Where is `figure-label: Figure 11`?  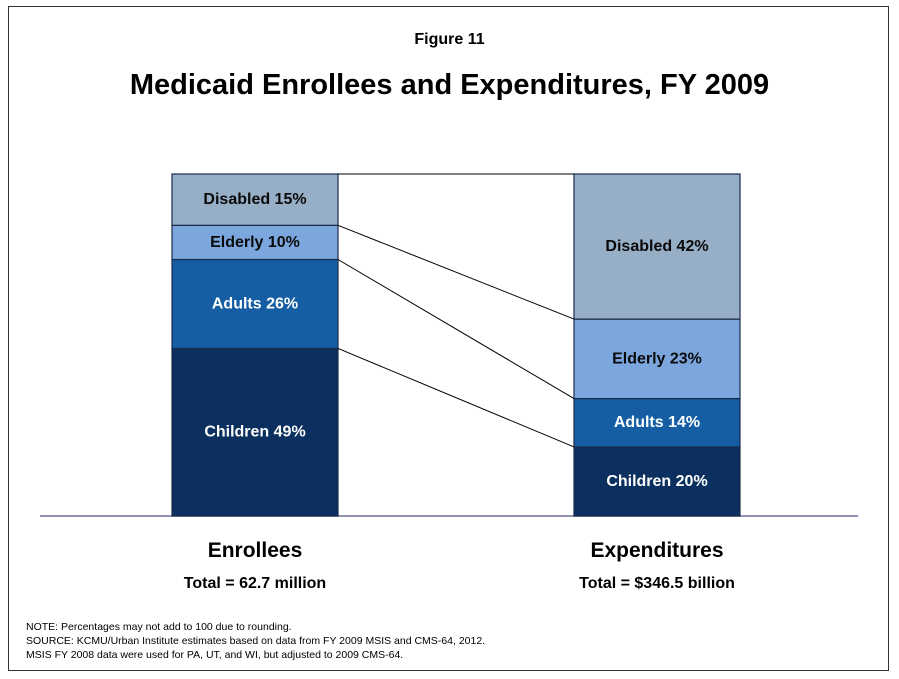
figure-label: Figure 11 is located at coordinates (449, 39).